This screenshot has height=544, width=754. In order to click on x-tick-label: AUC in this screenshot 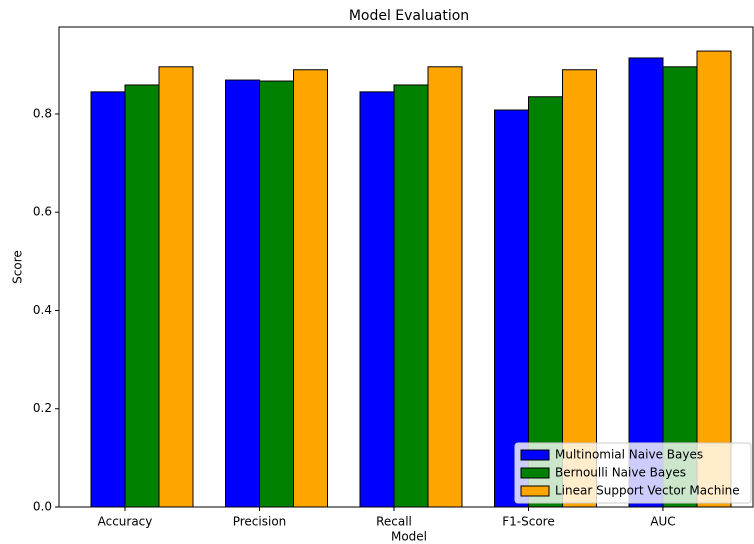, I will do `click(662, 522)`.